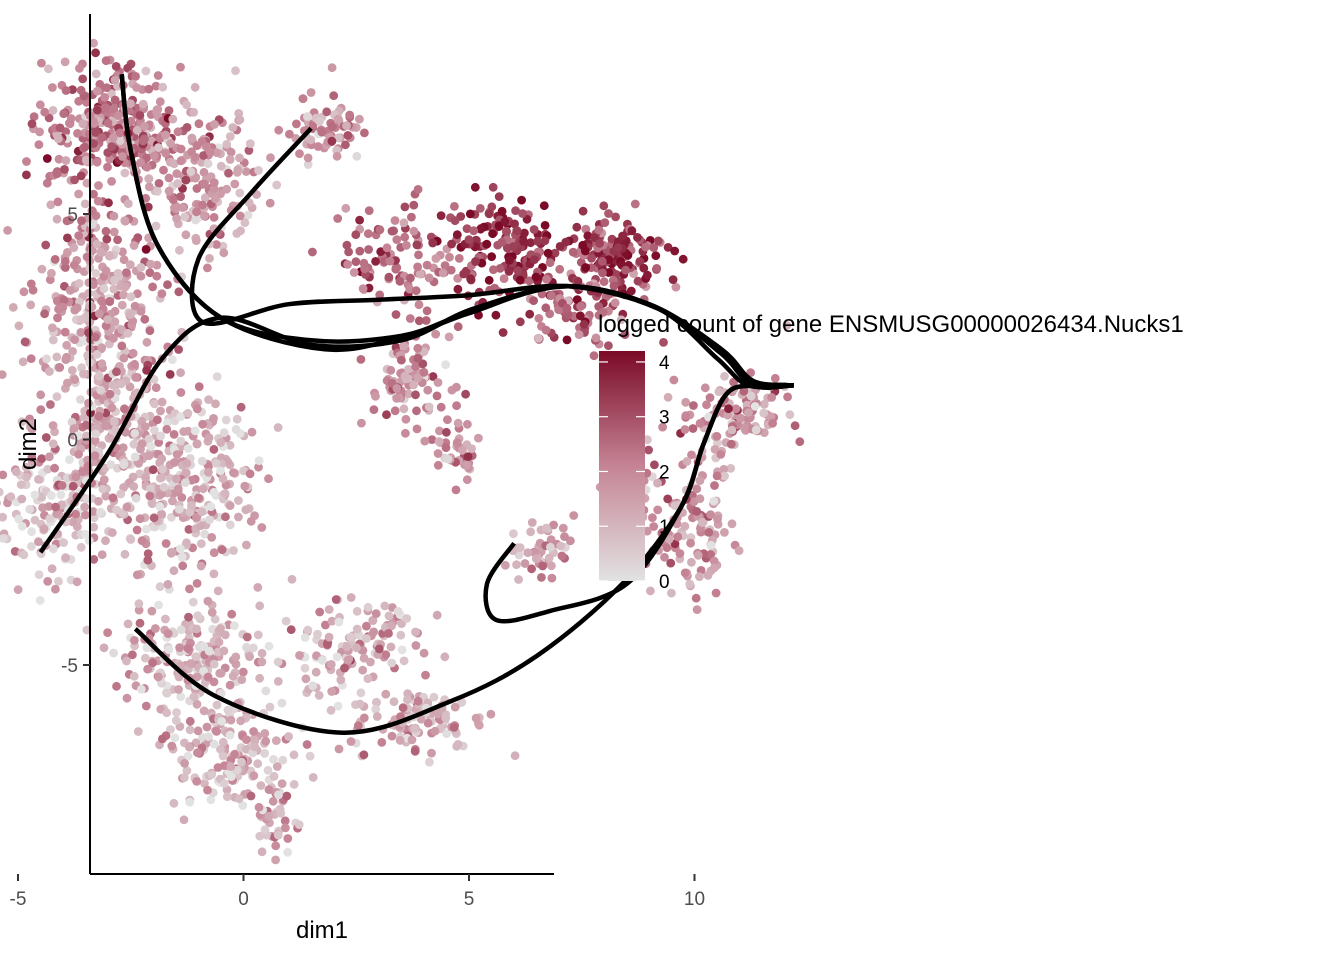  I want to click on x-axis-ticks: -5 0 5 10, so click(357, 892).